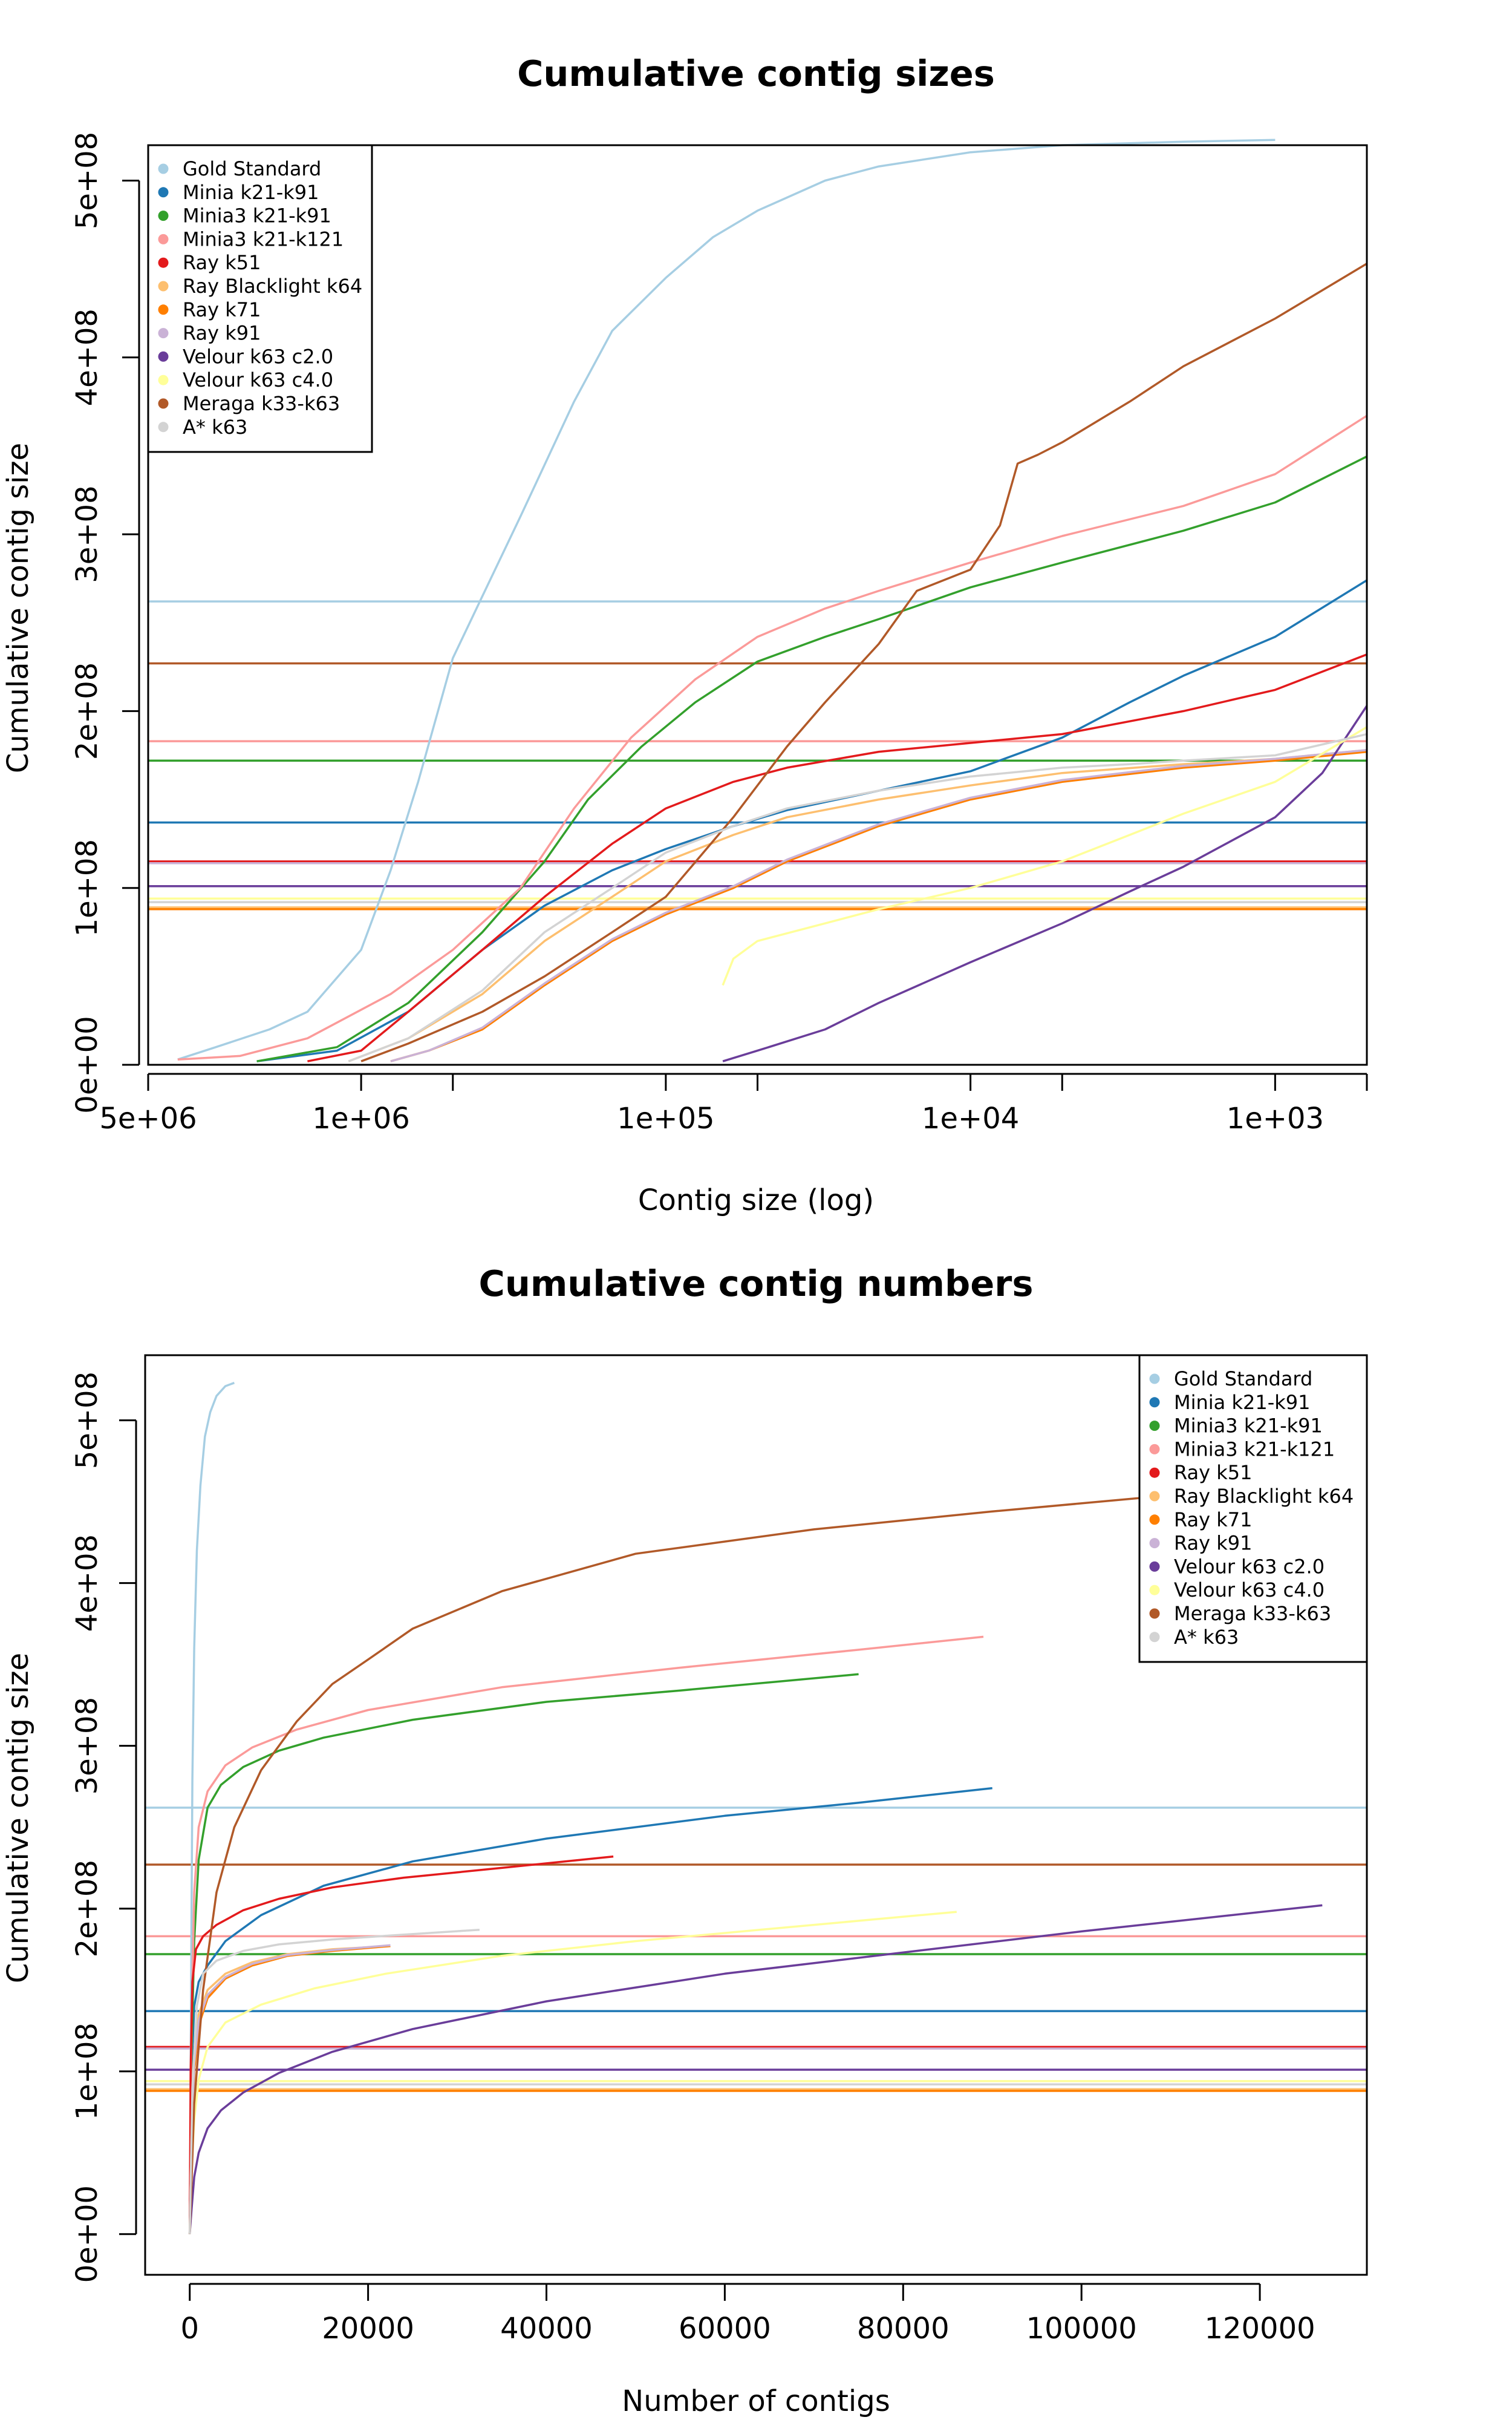 The height and width of the screenshot is (2420, 1512). I want to click on x-tick-label: 20000, so click(368, 2329).